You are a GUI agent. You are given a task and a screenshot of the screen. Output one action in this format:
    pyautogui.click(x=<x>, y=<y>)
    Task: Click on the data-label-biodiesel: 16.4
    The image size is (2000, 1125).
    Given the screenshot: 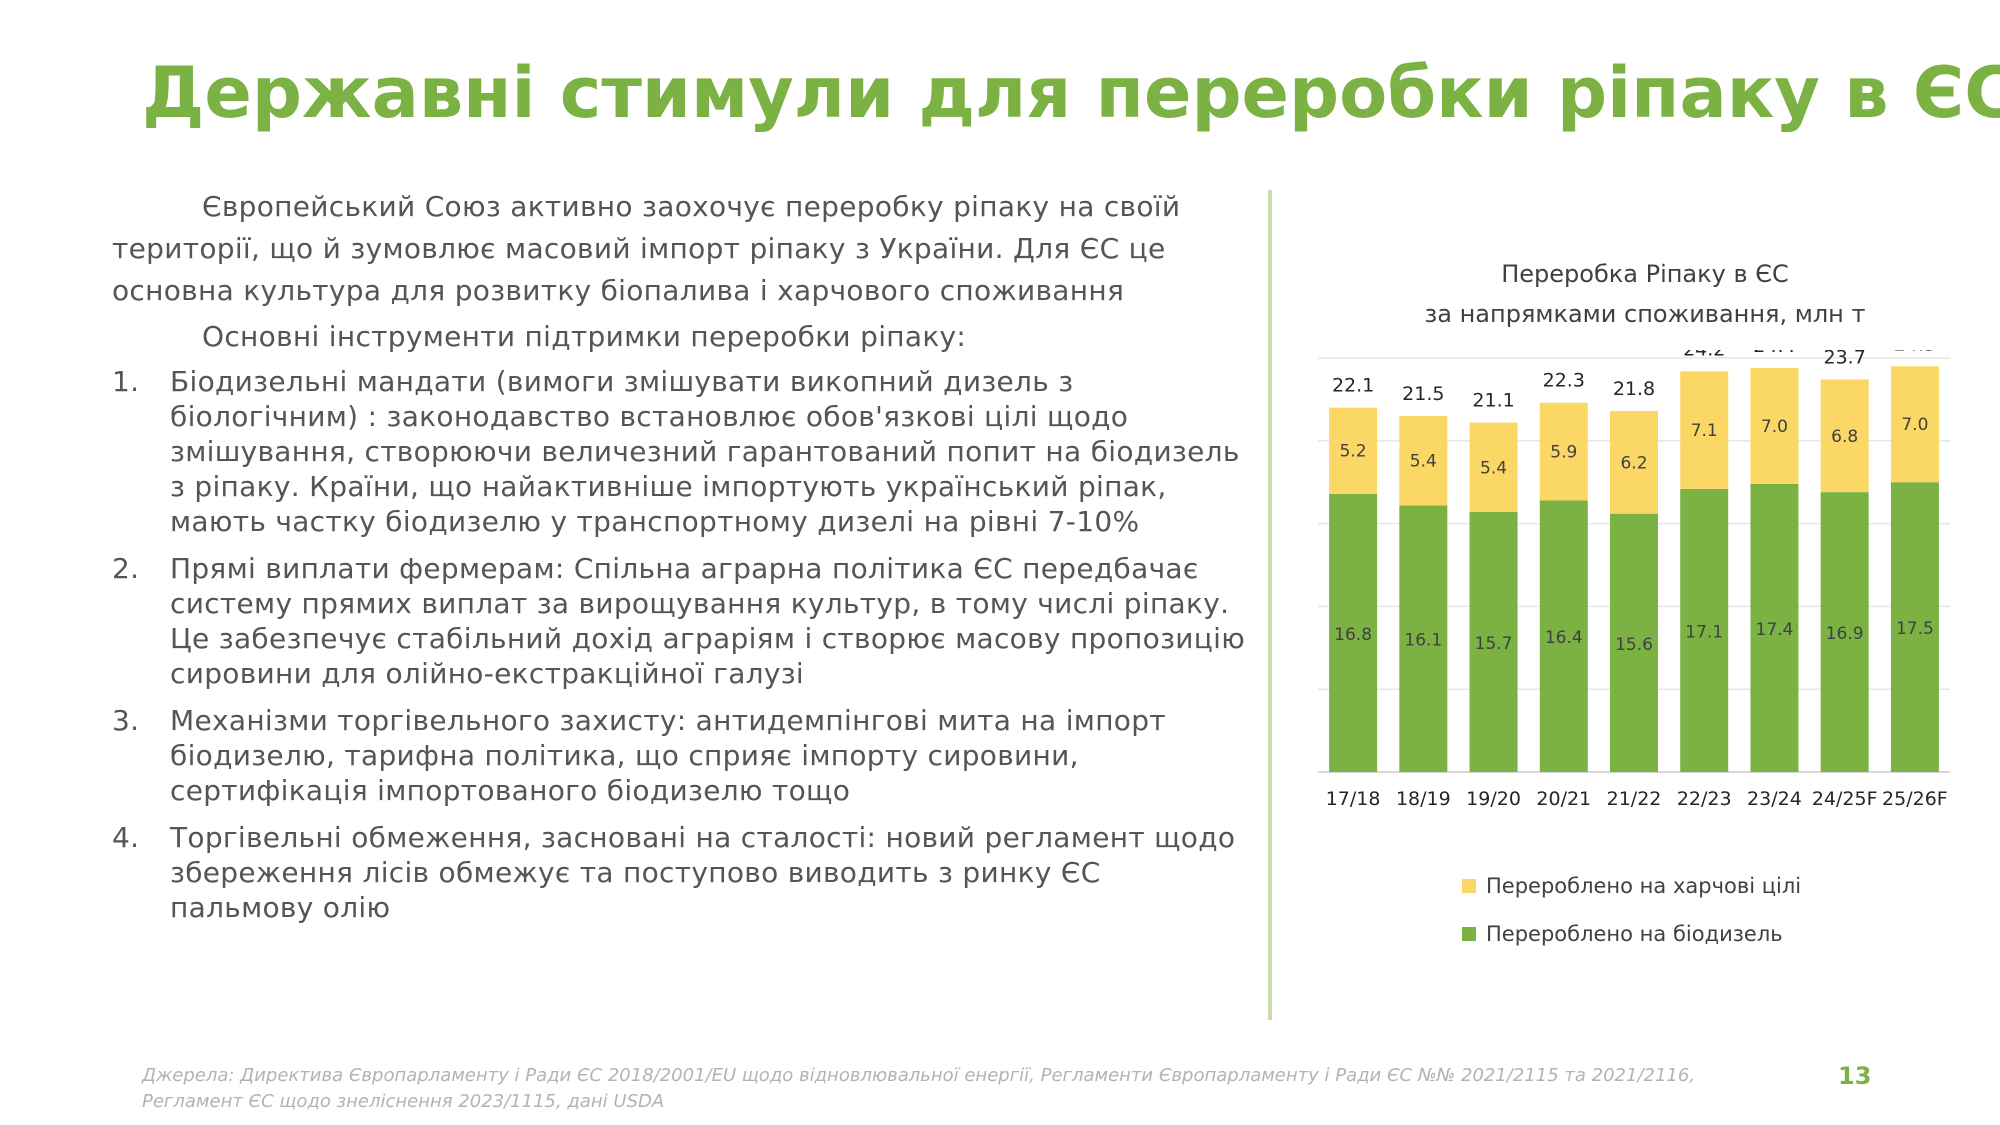 What is the action you would take?
    pyautogui.click(x=1564, y=638)
    